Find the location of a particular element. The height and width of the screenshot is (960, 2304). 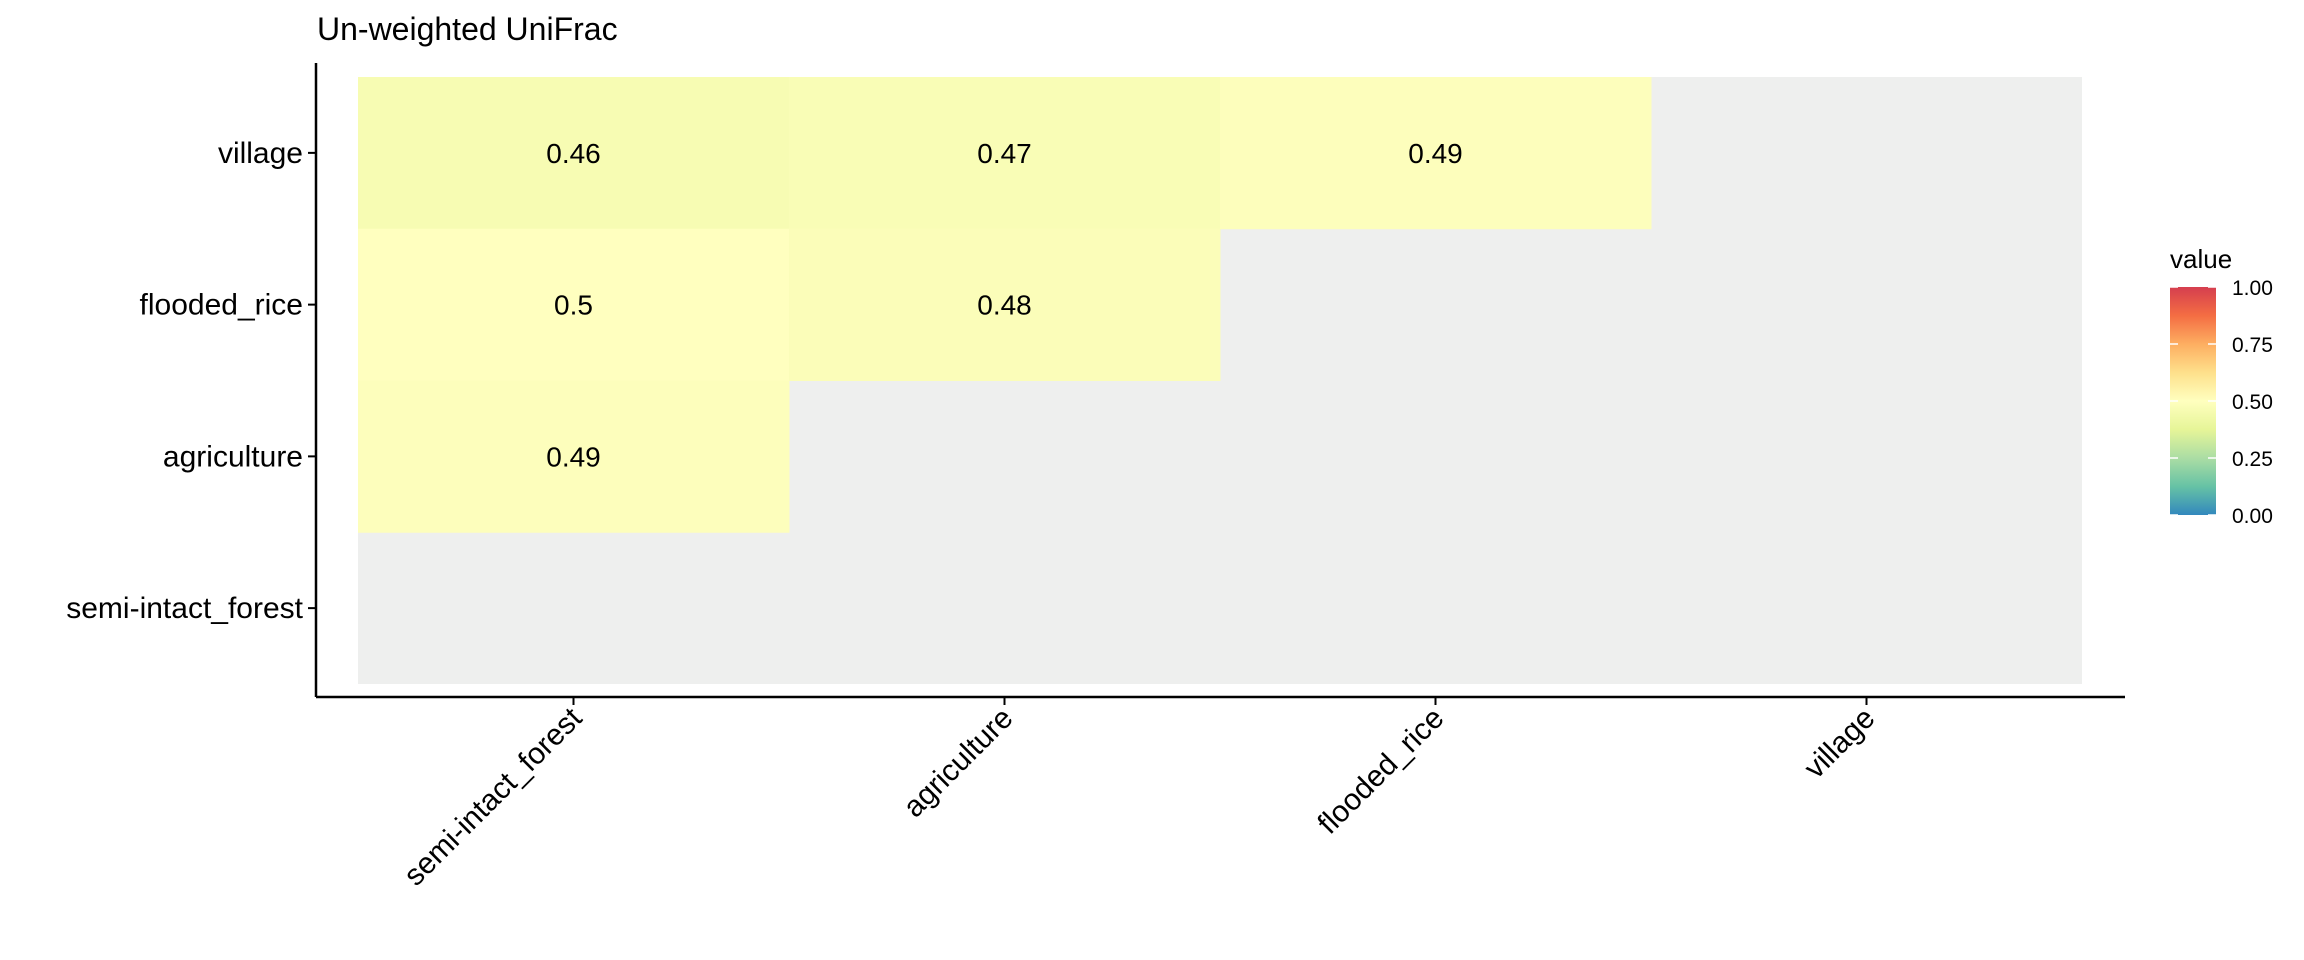

y-tick-label-agriculture: agriculture is located at coordinates (233, 456).